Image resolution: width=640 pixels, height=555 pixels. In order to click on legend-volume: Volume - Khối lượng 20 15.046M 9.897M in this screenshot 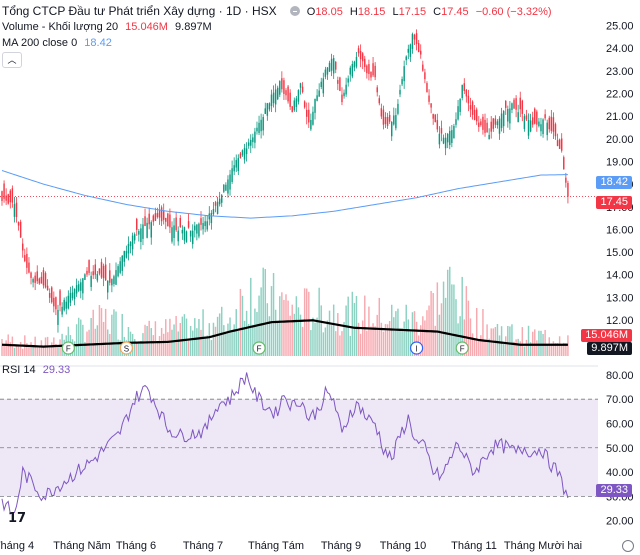, I will do `click(109, 27)`.